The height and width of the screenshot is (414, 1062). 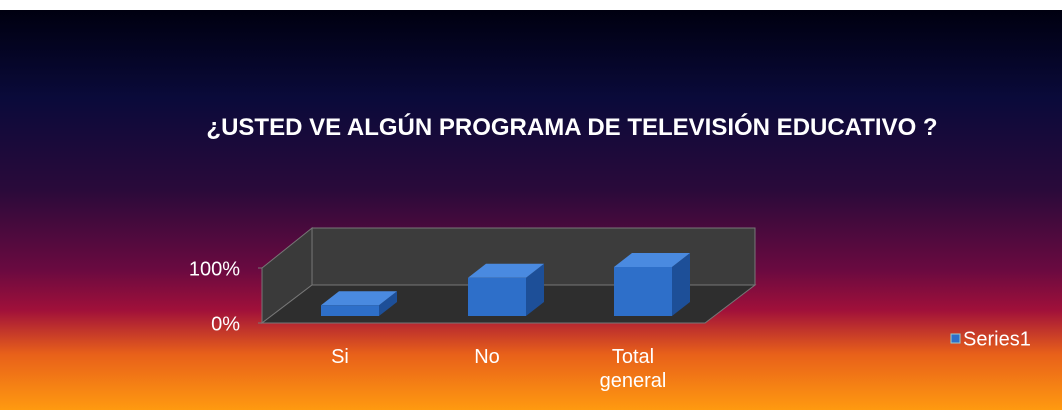 What do you see at coordinates (340, 357) in the screenshot?
I see `x-tick-label: Si` at bounding box center [340, 357].